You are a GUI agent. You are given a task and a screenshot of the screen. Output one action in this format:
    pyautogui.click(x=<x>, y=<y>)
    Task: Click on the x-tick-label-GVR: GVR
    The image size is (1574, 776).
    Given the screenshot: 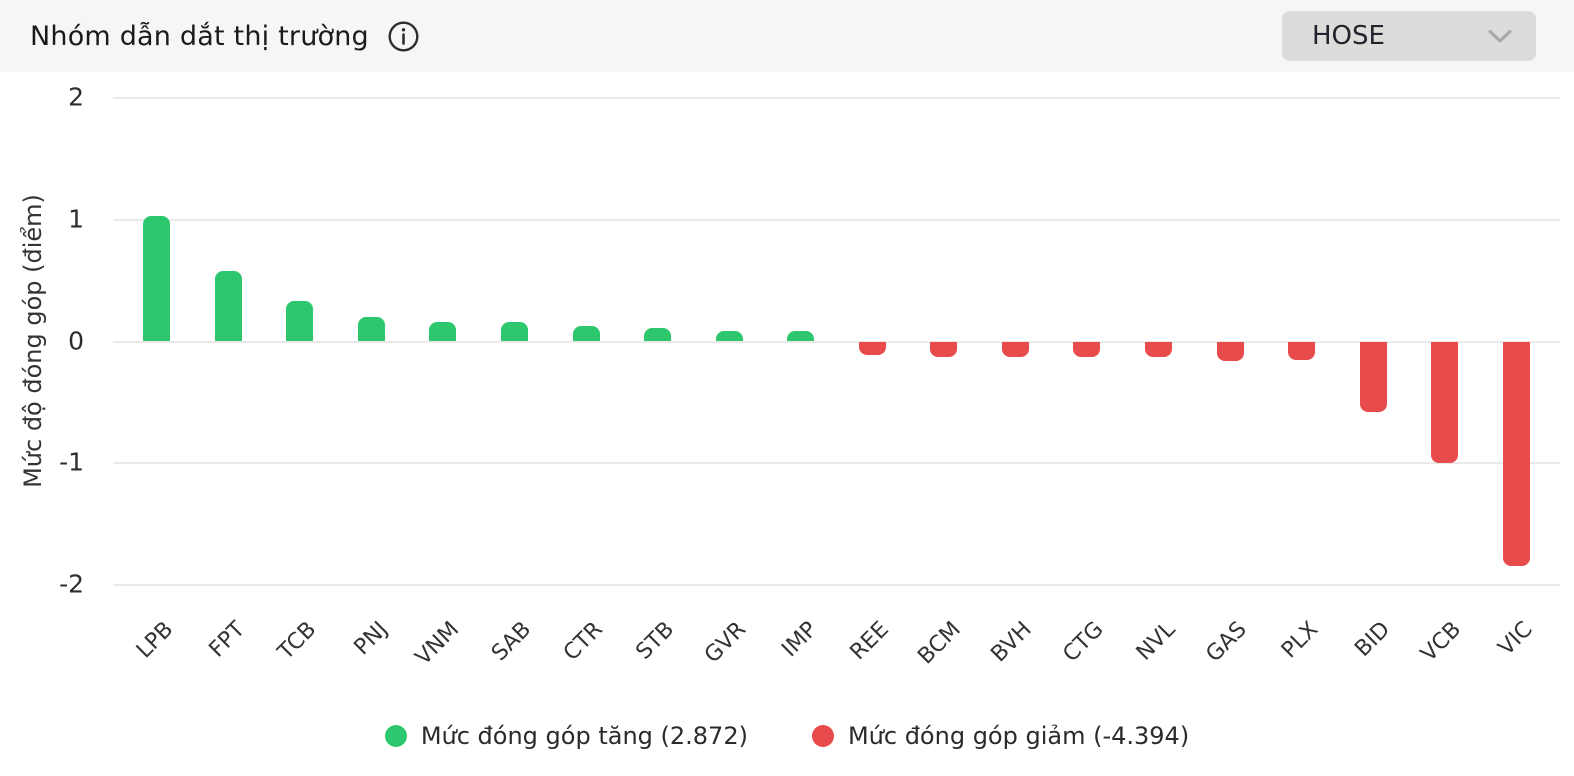 What is the action you would take?
    pyautogui.click(x=725, y=643)
    